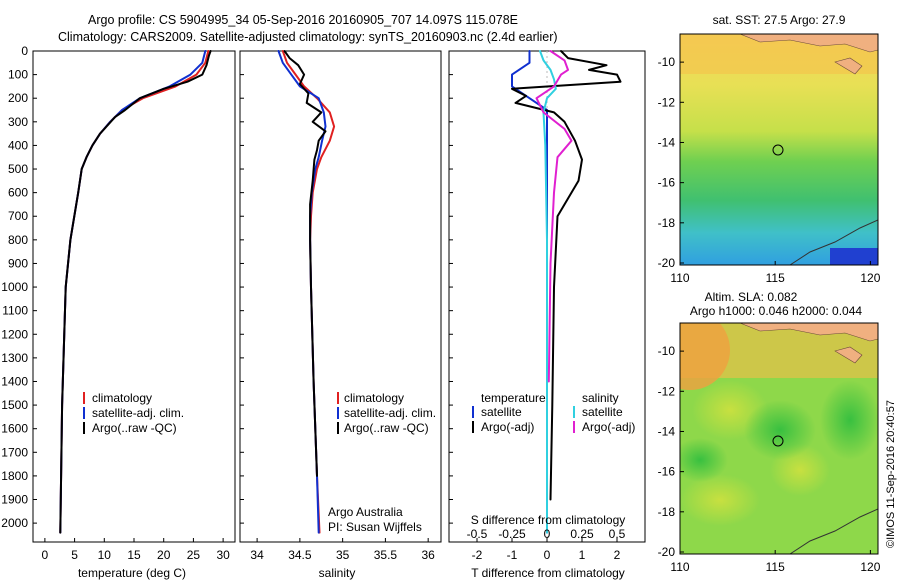 This screenshot has width=900, height=580. I want to click on depth-tick-label: 300, so click(18, 122).